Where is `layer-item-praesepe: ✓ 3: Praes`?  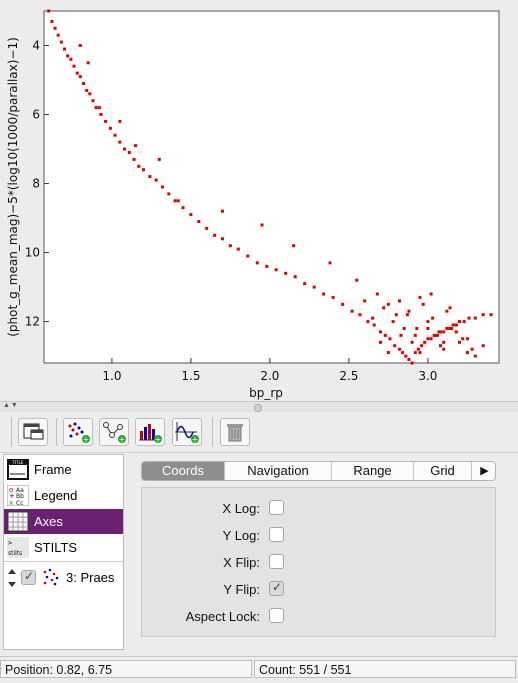
layer-item-praesepe: ✓ 3: Praes is located at coordinates (63, 577).